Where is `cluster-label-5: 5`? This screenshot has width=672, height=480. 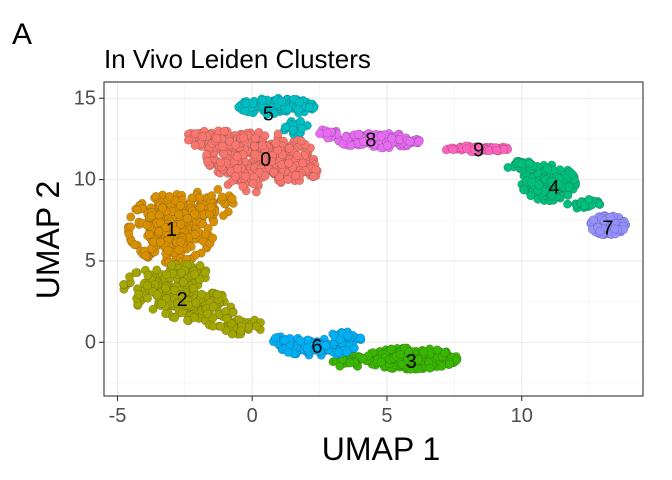 cluster-label-5: 5 is located at coordinates (268, 115).